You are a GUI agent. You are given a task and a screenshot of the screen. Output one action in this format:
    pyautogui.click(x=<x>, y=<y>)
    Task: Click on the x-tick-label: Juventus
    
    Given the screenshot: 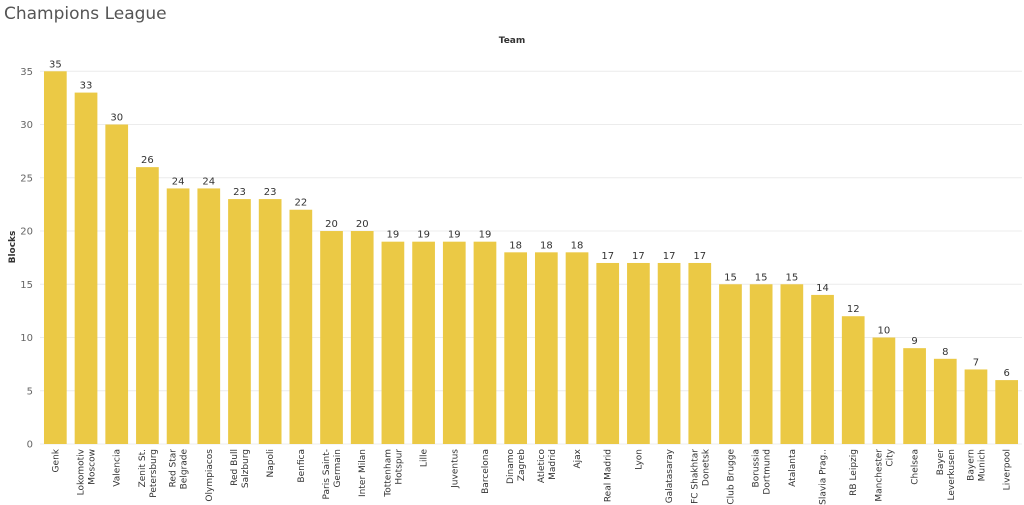 What is the action you would take?
    pyautogui.click(x=455, y=469)
    